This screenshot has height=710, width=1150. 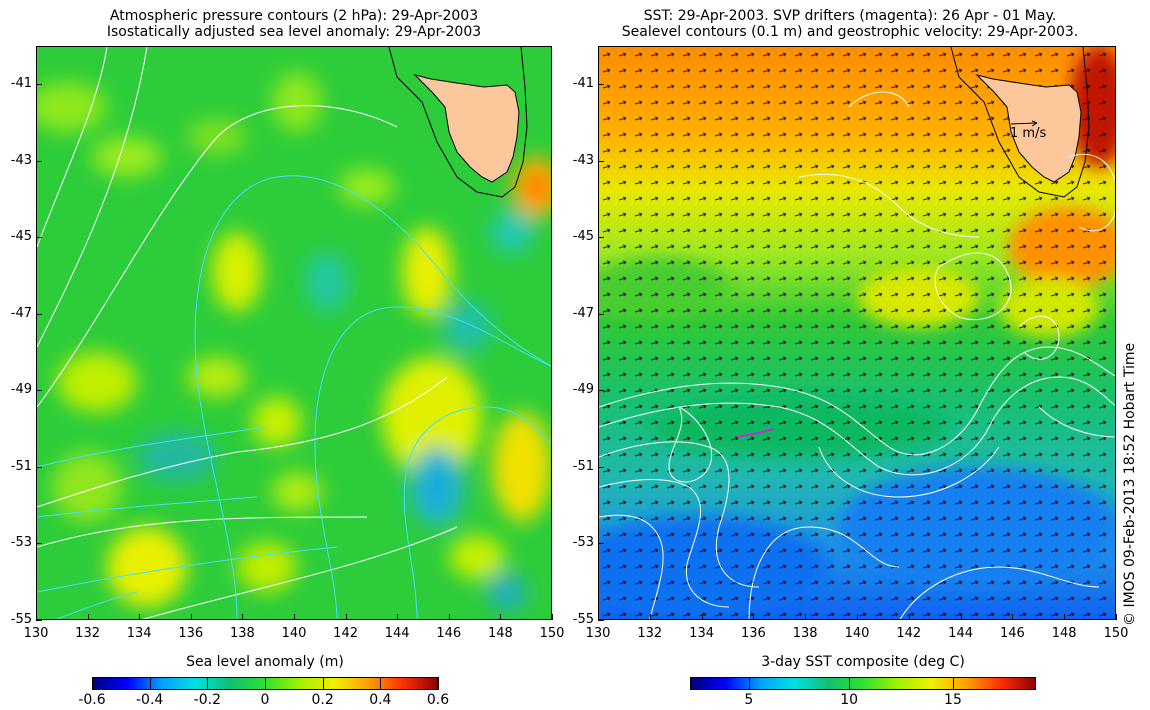 What do you see at coordinates (265, 662) in the screenshot?
I see `left-colorbar-title: Sea level anomaly (m)` at bounding box center [265, 662].